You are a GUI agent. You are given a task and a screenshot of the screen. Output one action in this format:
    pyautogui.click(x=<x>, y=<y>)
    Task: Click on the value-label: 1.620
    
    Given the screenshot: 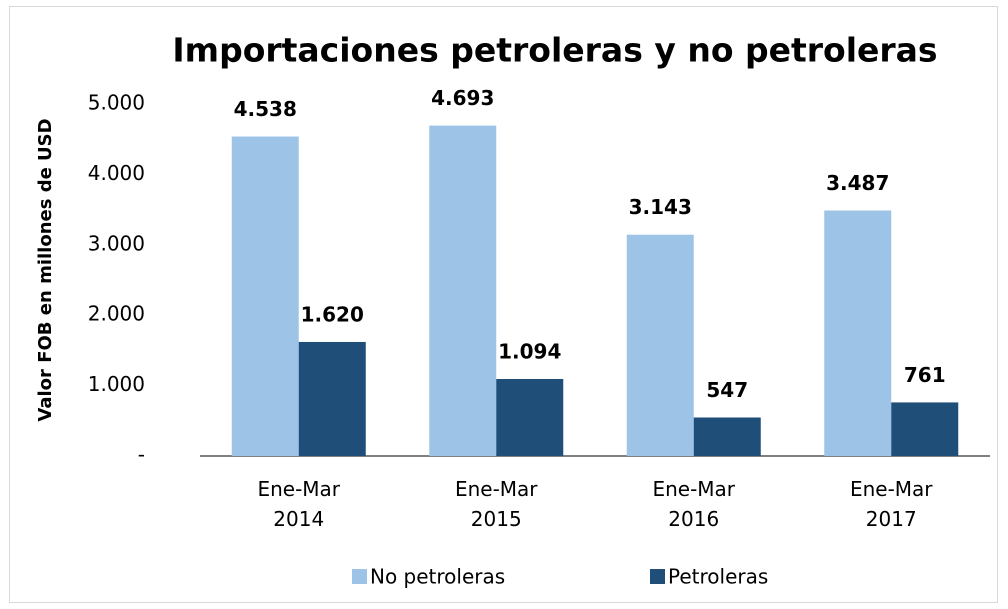 What is the action you would take?
    pyautogui.click(x=332, y=314)
    